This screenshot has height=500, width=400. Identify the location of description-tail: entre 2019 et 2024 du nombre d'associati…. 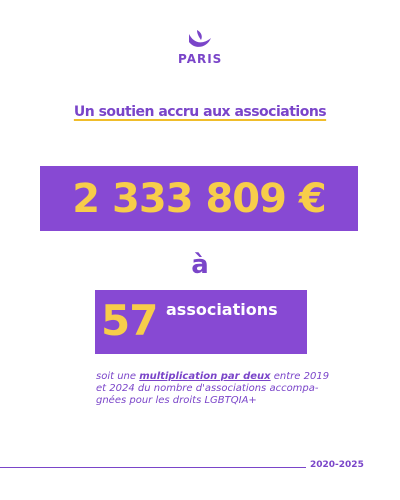
(213, 388).